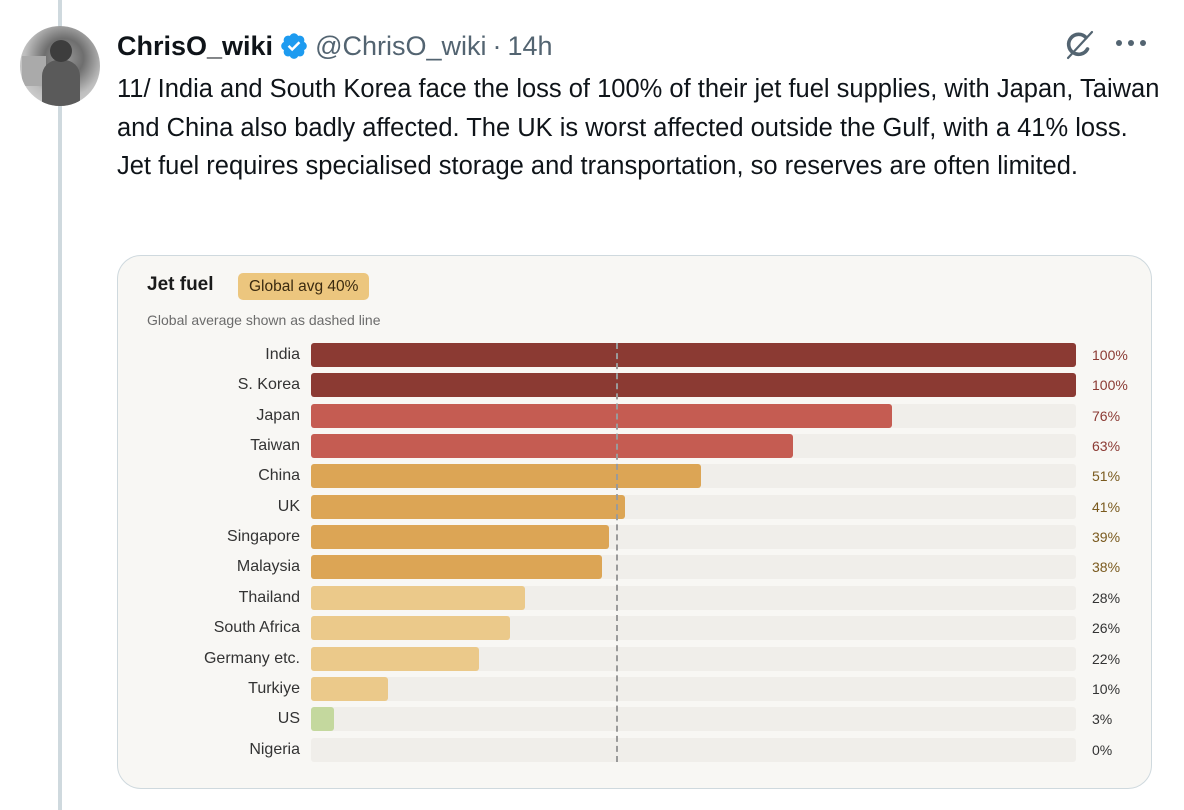 This screenshot has width=1184, height=810. What do you see at coordinates (279, 476) in the screenshot?
I see `category-label: China` at bounding box center [279, 476].